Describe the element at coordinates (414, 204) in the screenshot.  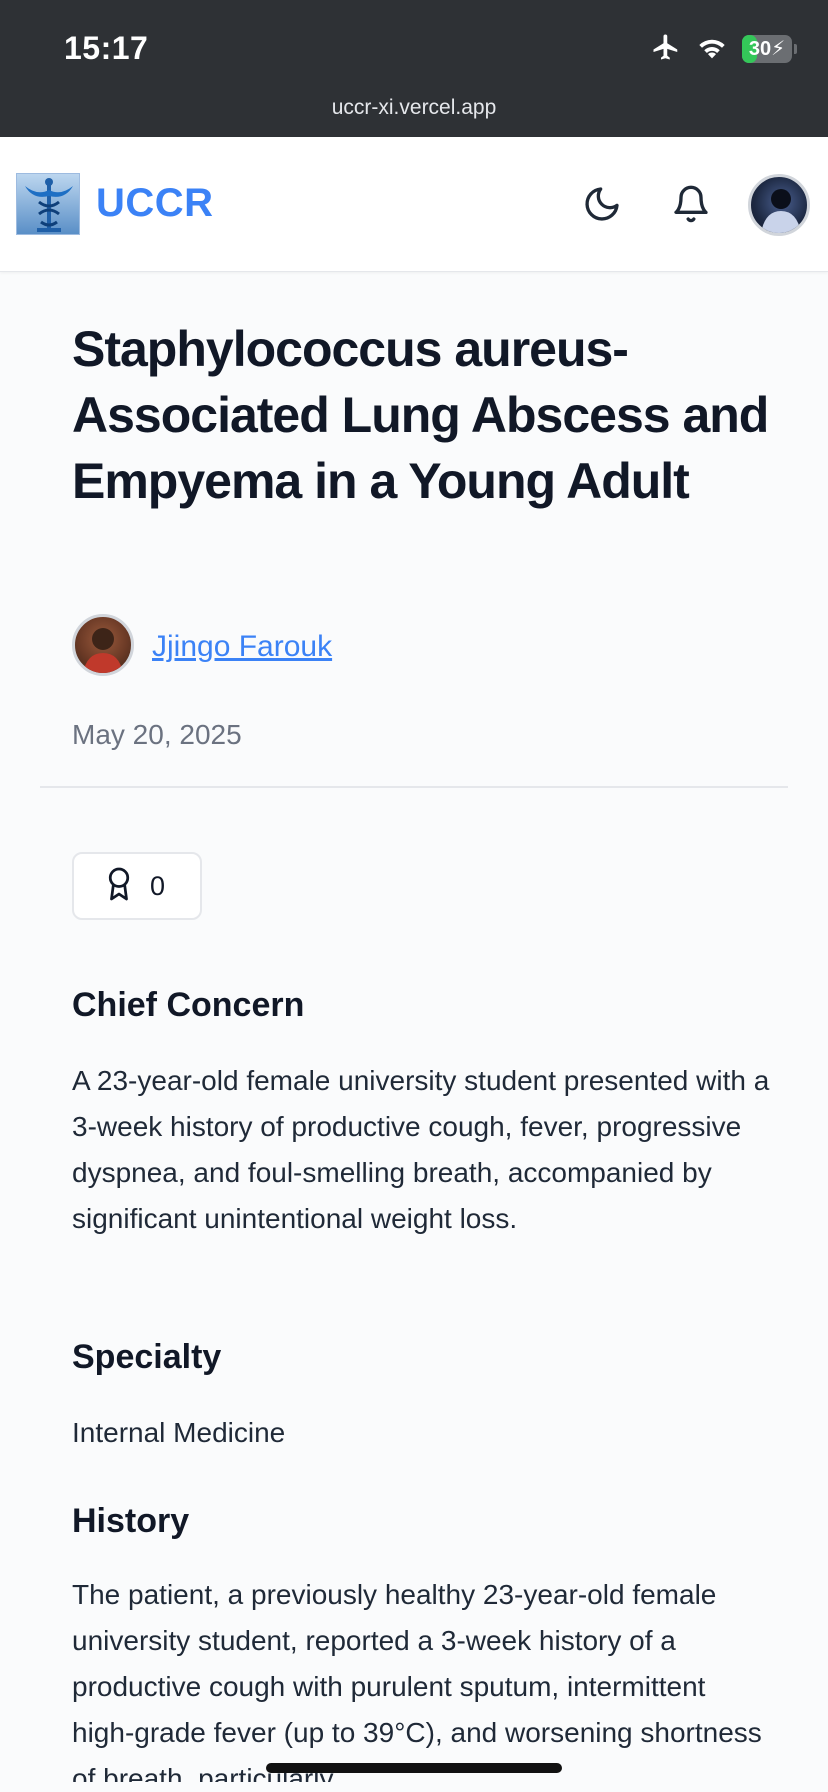
I see `app-header: UCCR` at that location.